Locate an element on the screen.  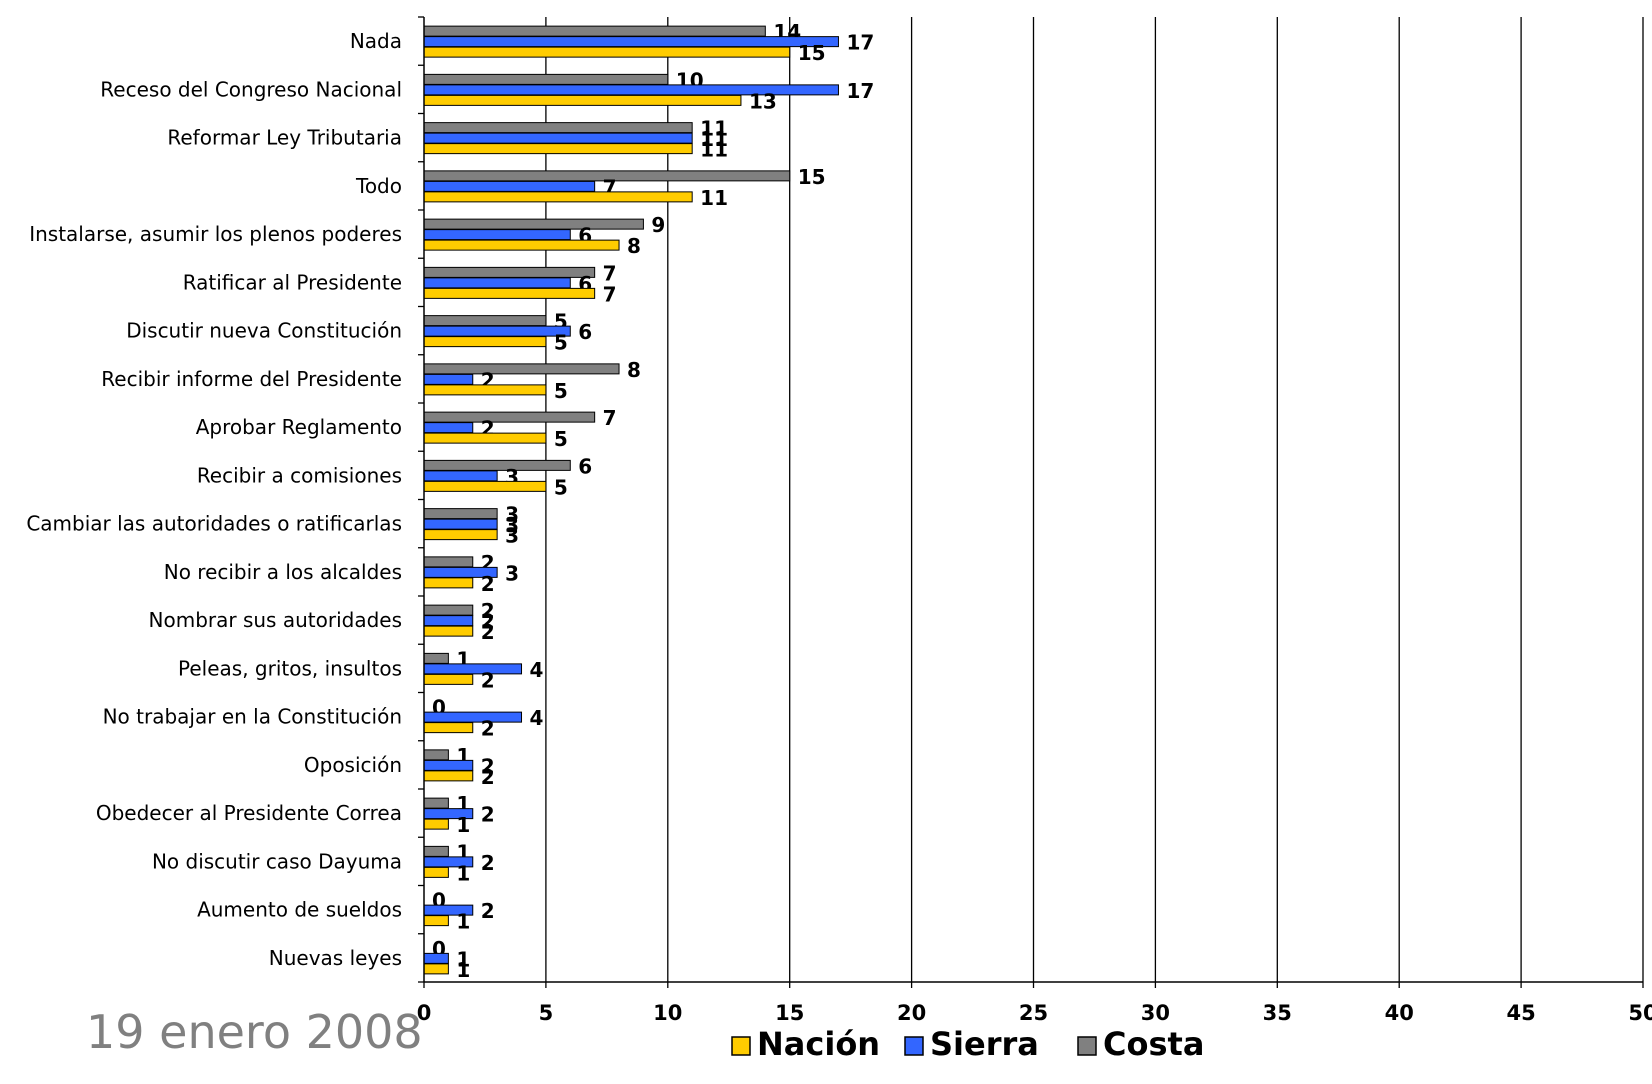
legend-swatch-sierra is located at coordinates (914, 1046).